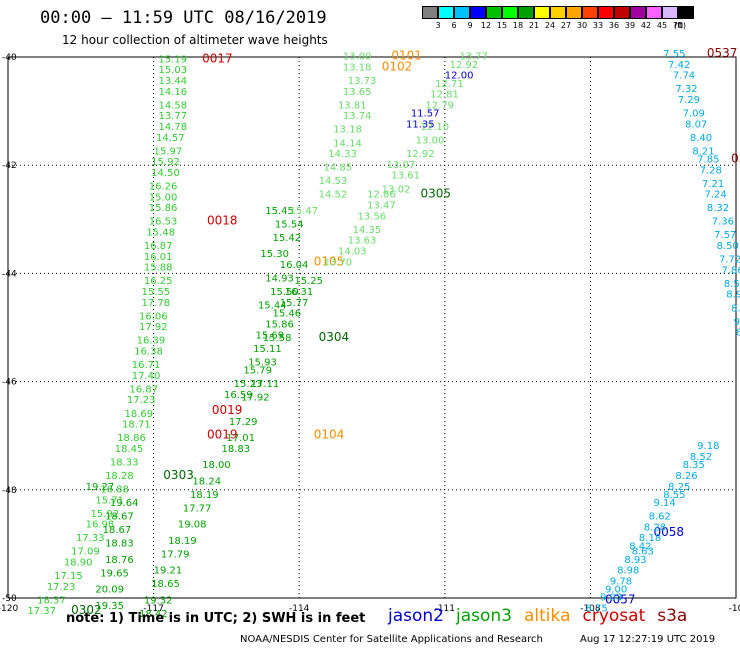  I want to click on wave-height-value: 14.93, so click(279, 279).